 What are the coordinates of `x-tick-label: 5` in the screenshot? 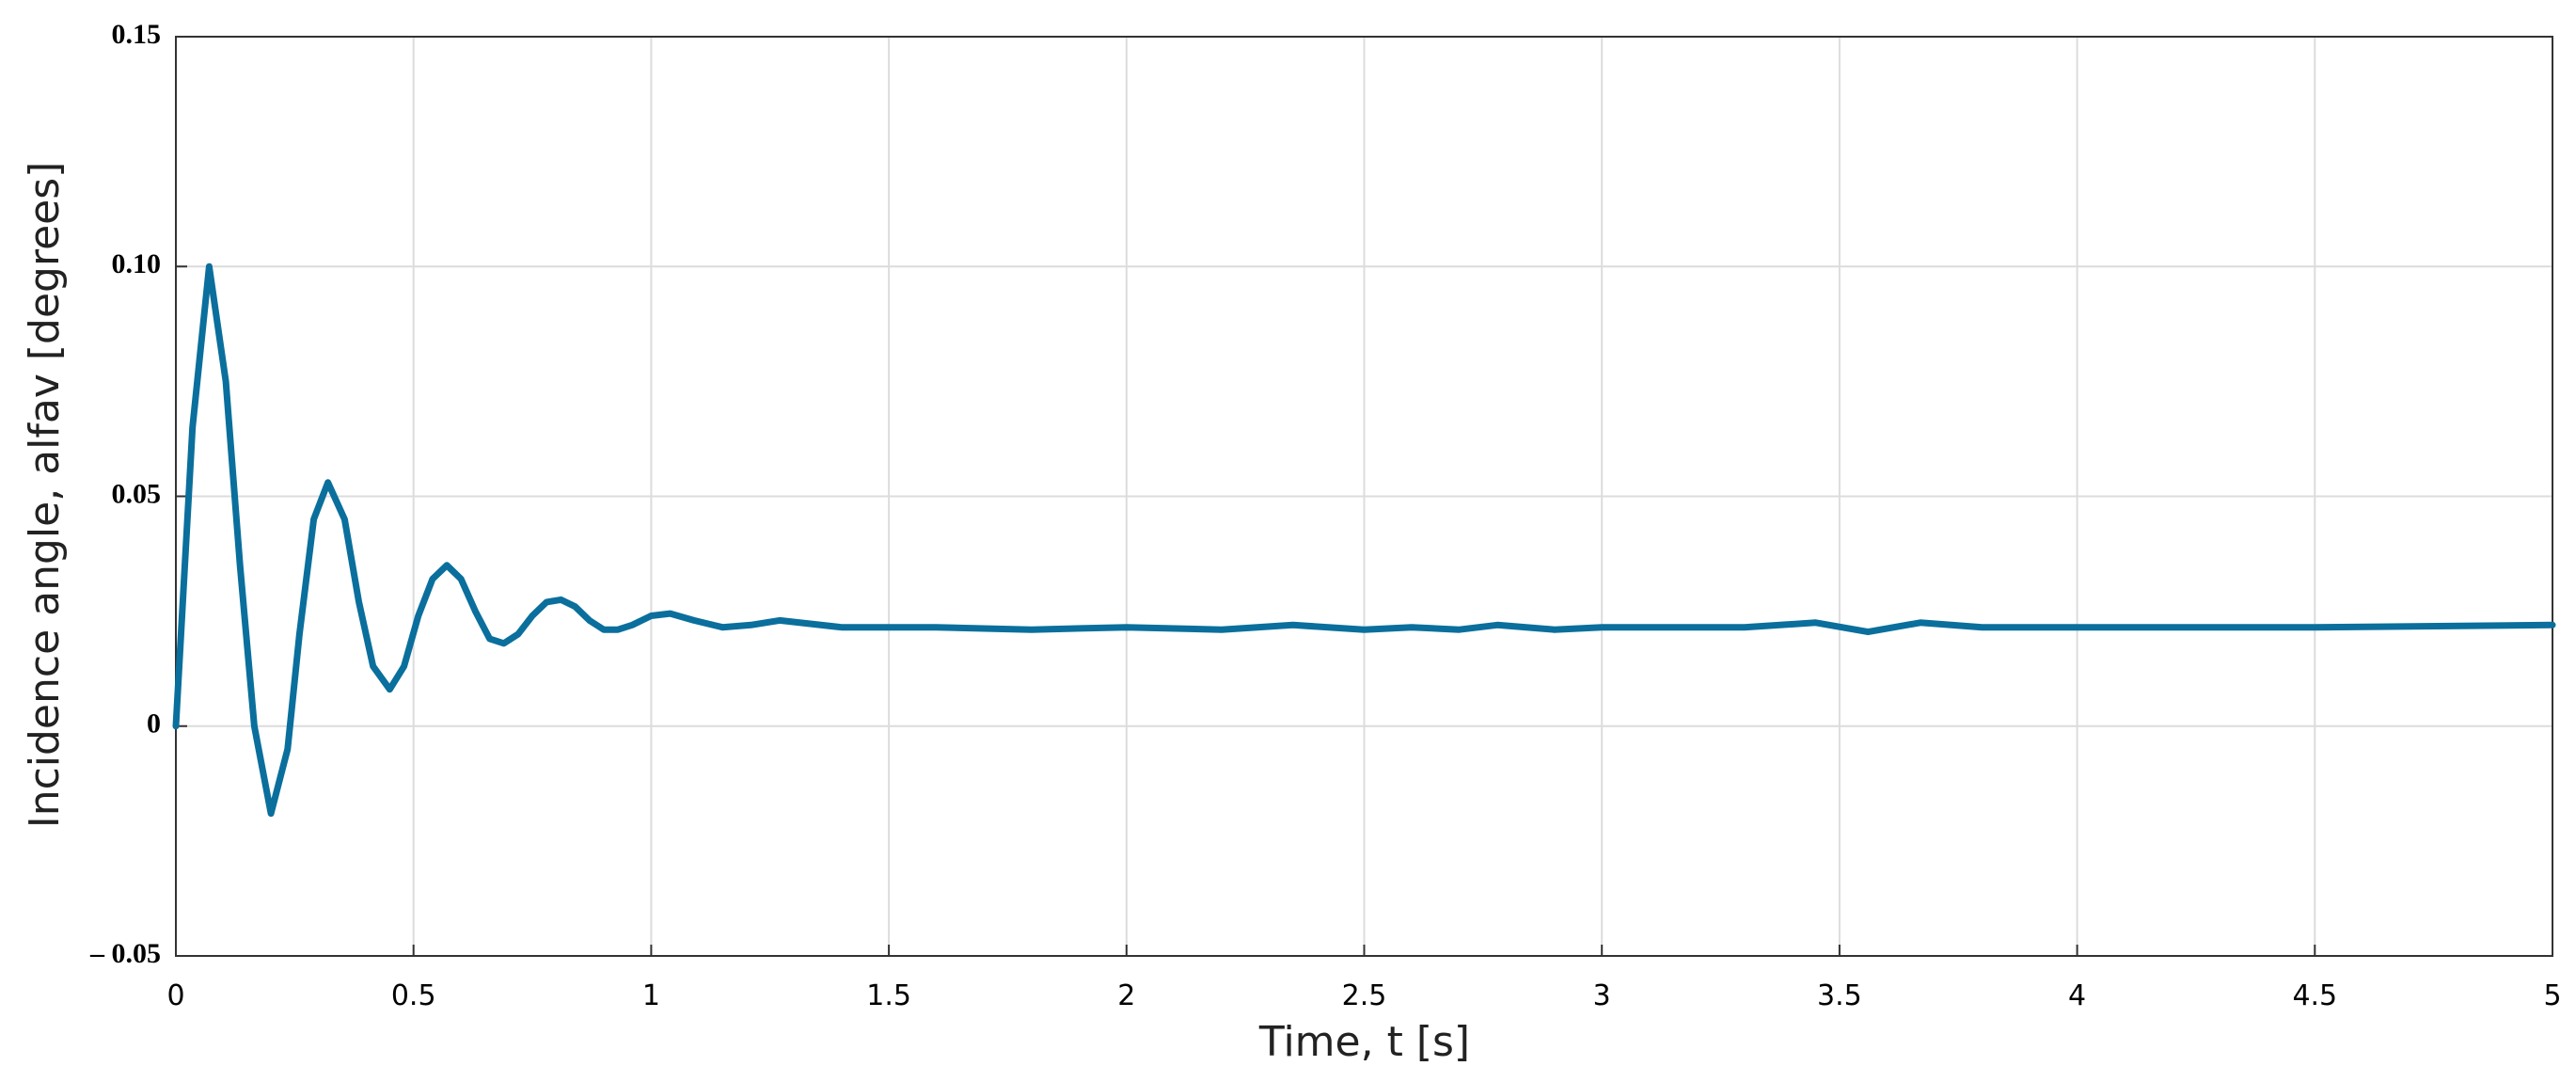 It's located at (2552, 995).